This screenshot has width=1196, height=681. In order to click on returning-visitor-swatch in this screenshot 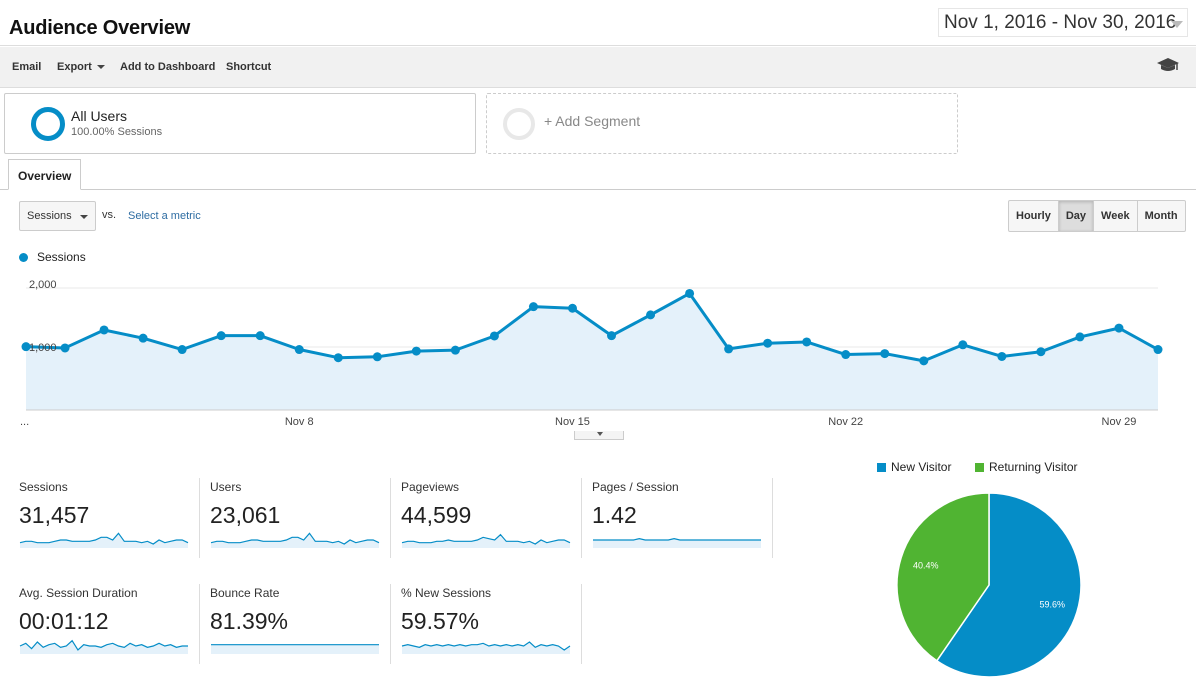, I will do `click(979, 467)`.